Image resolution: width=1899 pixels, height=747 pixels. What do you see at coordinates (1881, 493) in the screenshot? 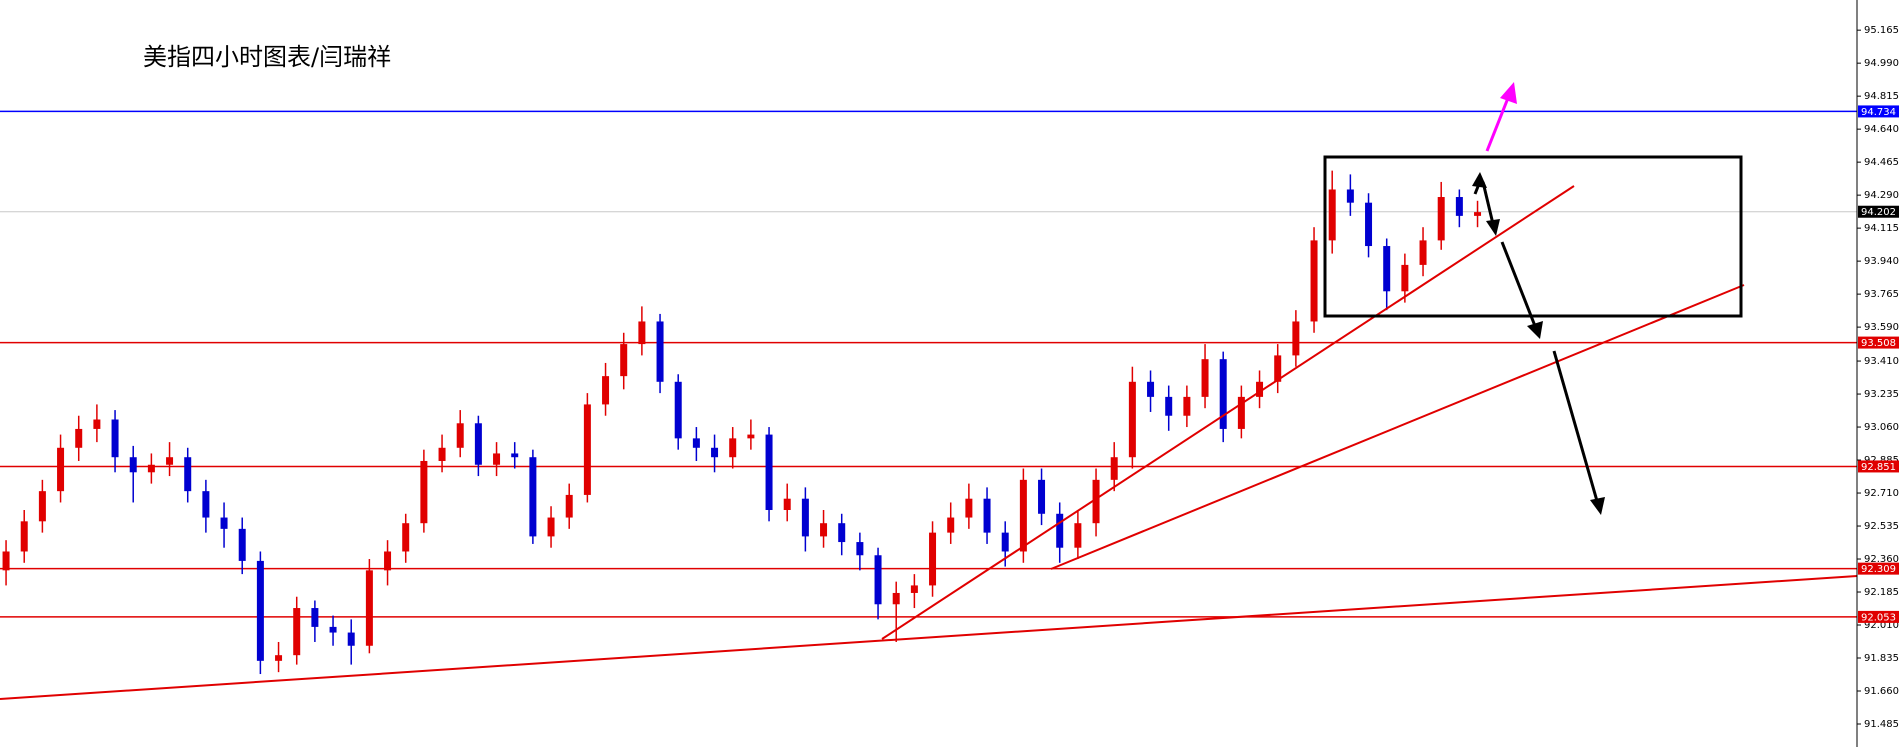
I see `y-tick-label: 92.710` at bounding box center [1881, 493].